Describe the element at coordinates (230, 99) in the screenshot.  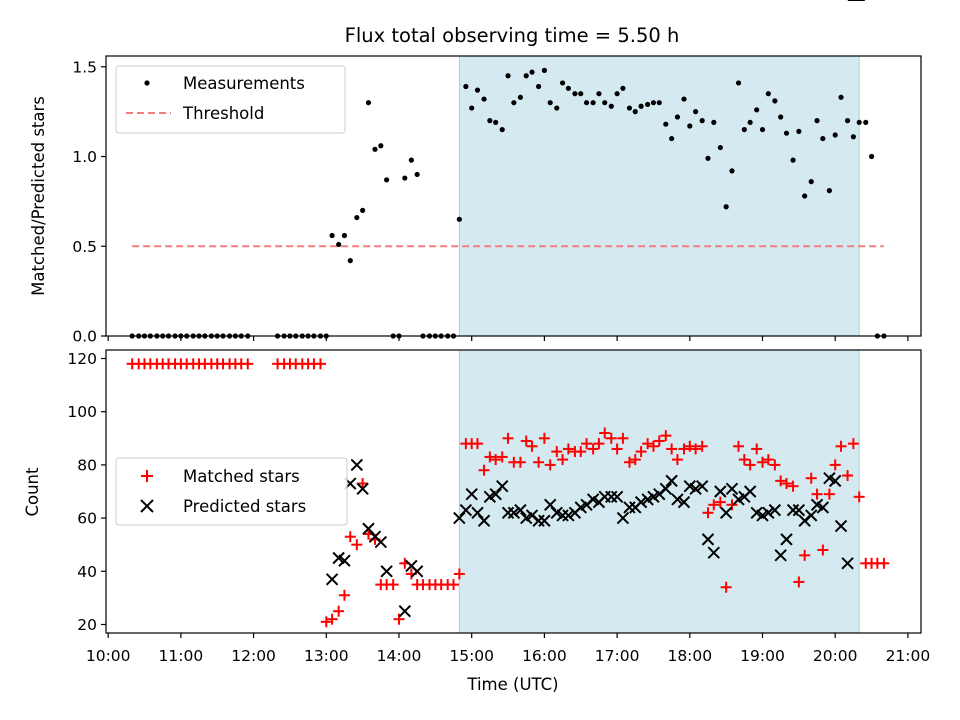
I see `ratio-legend-box` at that location.